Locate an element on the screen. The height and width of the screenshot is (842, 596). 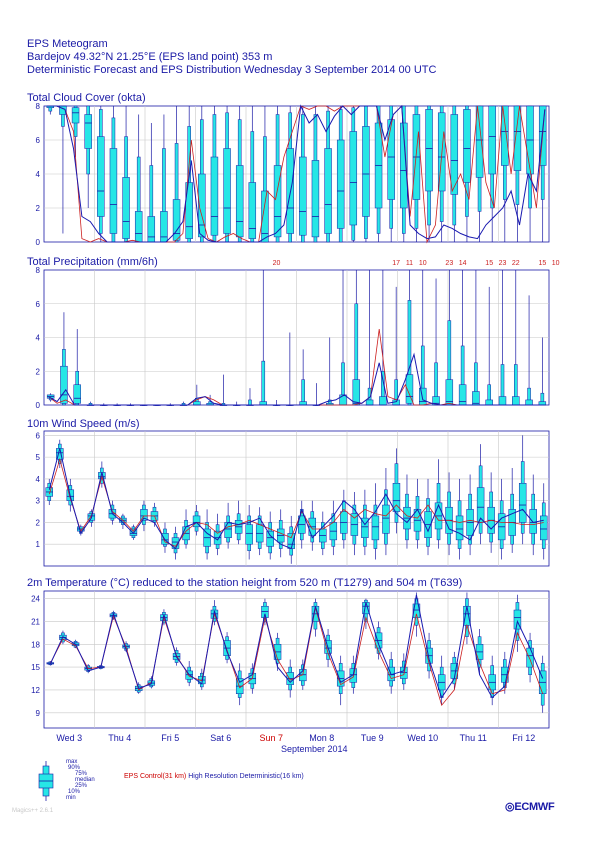
meteogram-title: EPS Meteogram is located at coordinates (67, 44).